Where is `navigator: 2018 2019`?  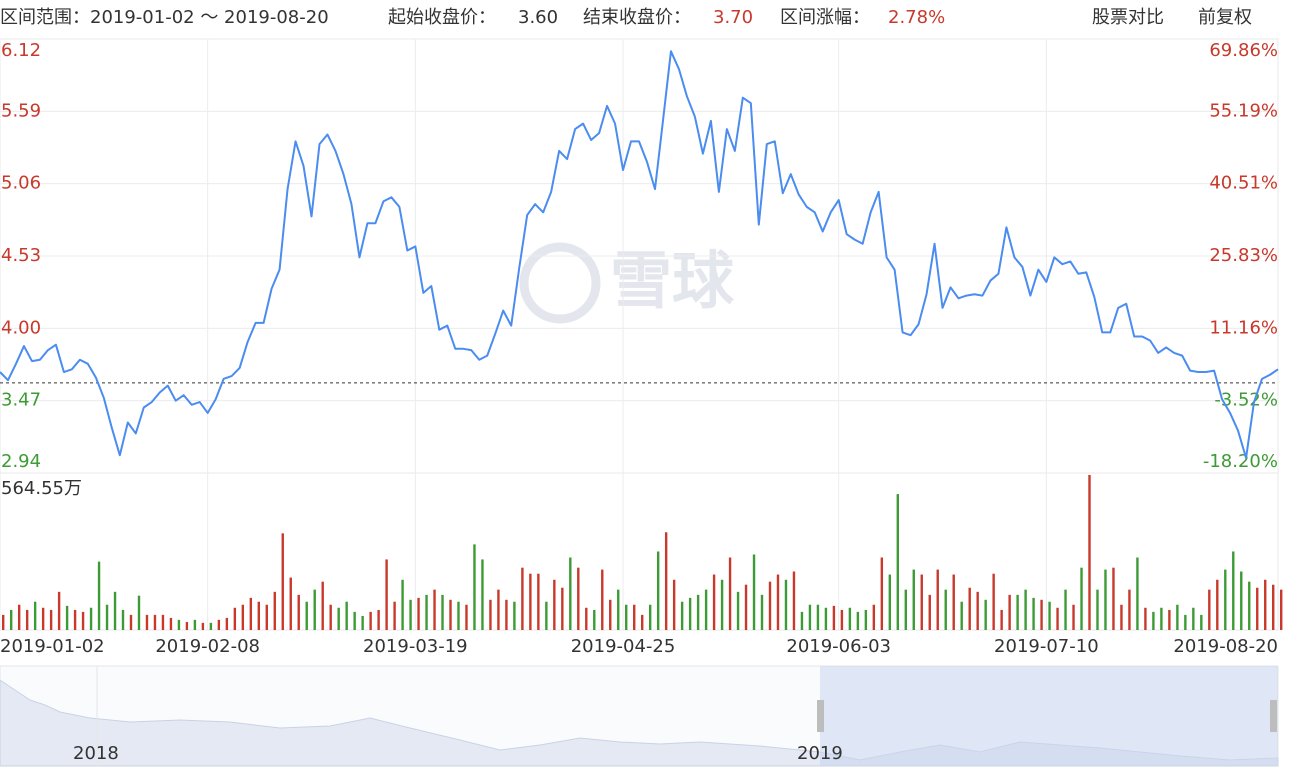 navigator: 2018 2019 is located at coordinates (639, 716).